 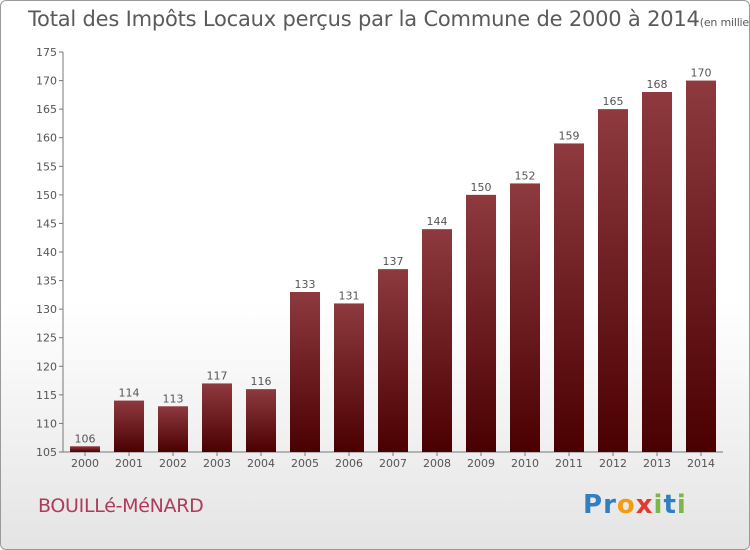 What do you see at coordinates (481, 187) in the screenshot?
I see `data-label: 150` at bounding box center [481, 187].